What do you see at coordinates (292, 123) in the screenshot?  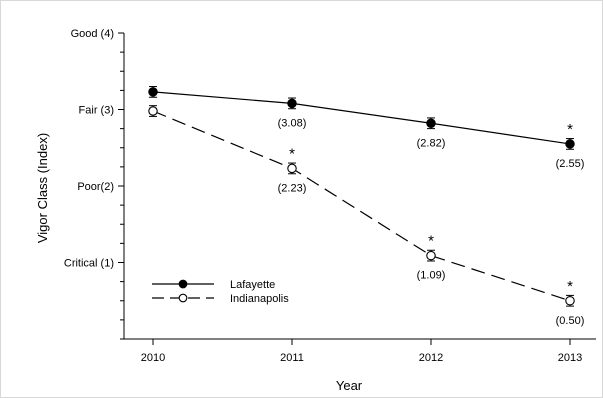 I see `data-label: (3.08)` at bounding box center [292, 123].